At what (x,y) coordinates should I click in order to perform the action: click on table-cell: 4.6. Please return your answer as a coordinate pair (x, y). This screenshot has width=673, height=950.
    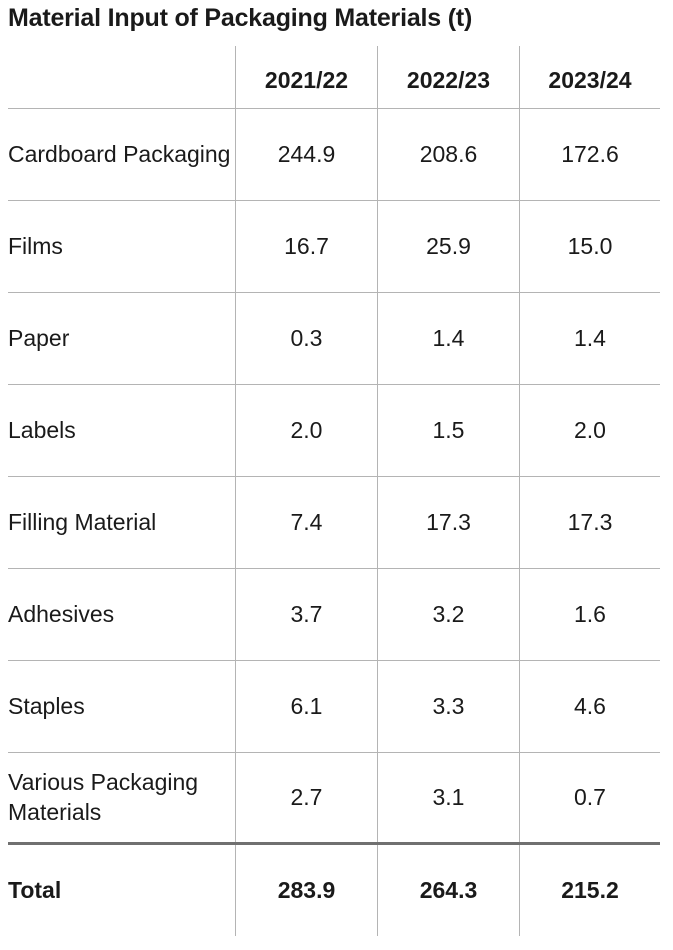
    Looking at the image, I should click on (589, 706).